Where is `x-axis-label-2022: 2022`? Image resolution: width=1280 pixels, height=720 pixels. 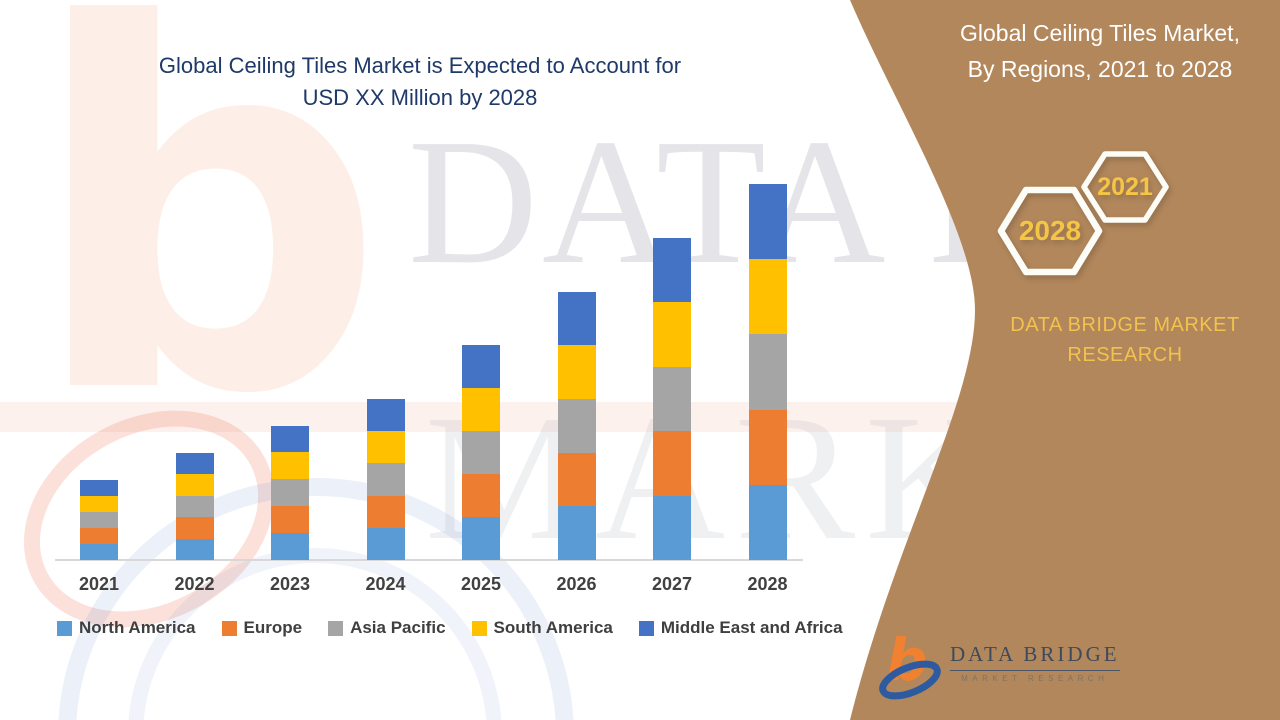 x-axis-label-2022: 2022 is located at coordinates (194, 584).